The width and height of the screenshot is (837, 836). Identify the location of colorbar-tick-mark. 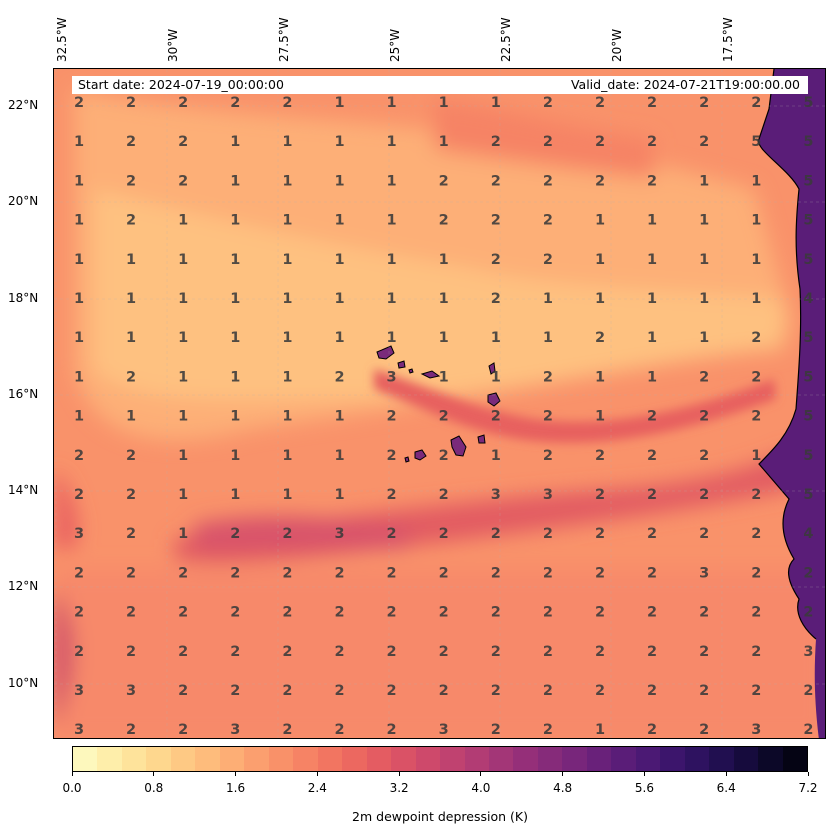
(317, 774).